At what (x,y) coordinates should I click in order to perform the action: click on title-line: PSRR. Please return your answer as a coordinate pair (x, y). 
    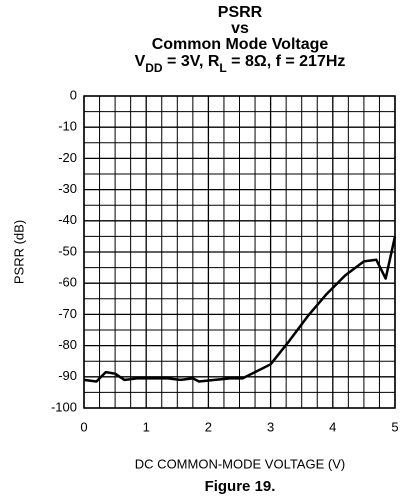
    Looking at the image, I should click on (240, 12).